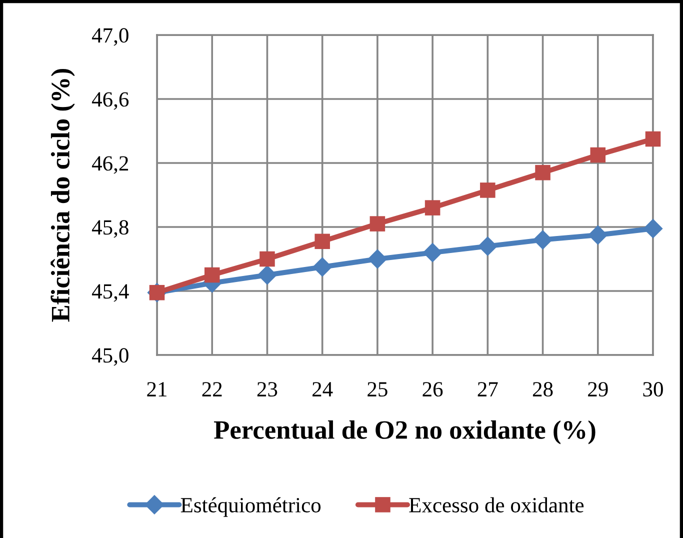 This screenshot has height=538, width=683. Describe the element at coordinates (653, 389) in the screenshot. I see `x-tick-label: 30` at that location.